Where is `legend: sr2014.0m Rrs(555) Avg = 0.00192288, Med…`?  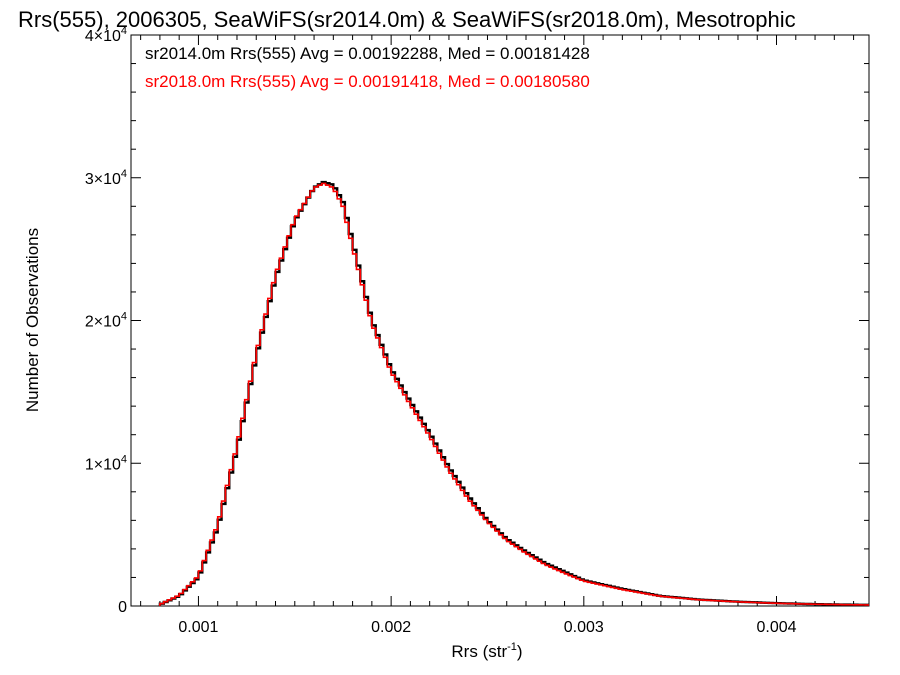
legend: sr2014.0m Rrs(555) Avg = 0.00192288, Med… is located at coordinates (367, 67).